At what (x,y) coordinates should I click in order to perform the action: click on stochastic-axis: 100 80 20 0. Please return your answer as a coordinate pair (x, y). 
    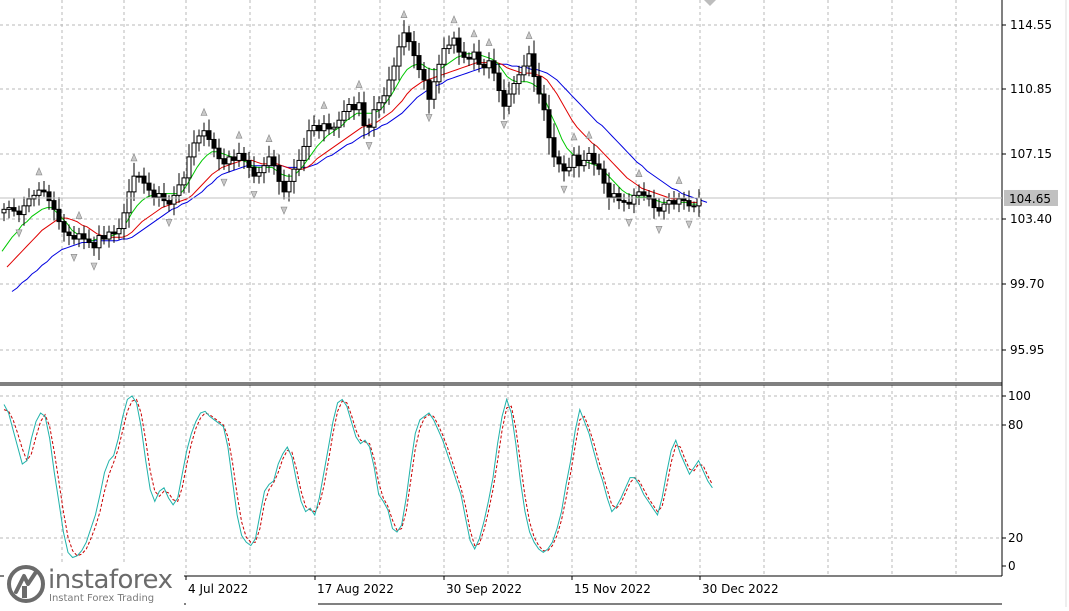
    Looking at the image, I should click on (1016, 481).